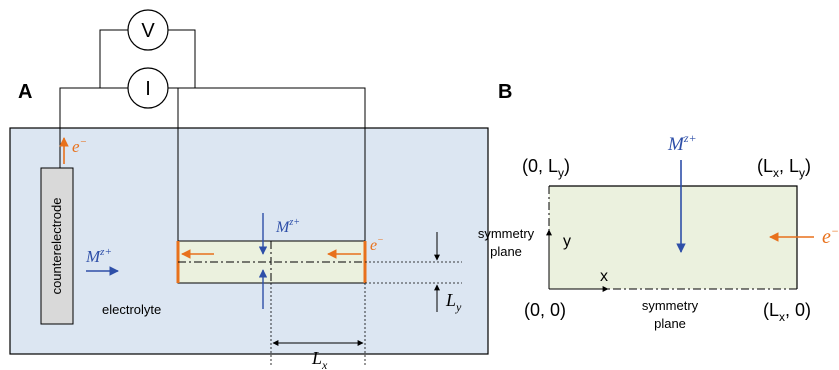 Image resolution: width=839 pixels, height=370 pixels. What do you see at coordinates (787, 312) in the screenshot?
I see `corner-bottom-right: (Lx, 0)` at bounding box center [787, 312].